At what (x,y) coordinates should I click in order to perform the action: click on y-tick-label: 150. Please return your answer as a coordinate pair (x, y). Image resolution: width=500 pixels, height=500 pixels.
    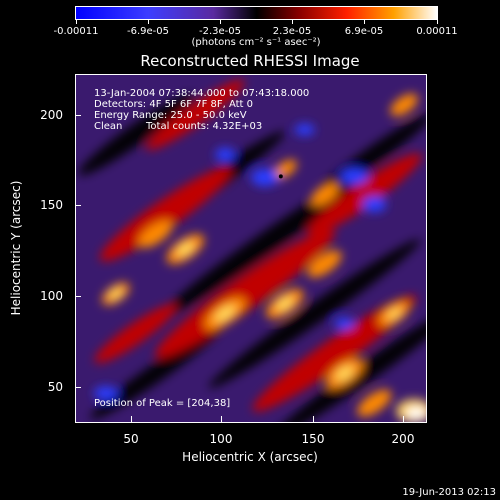
    Looking at the image, I should click on (51, 205).